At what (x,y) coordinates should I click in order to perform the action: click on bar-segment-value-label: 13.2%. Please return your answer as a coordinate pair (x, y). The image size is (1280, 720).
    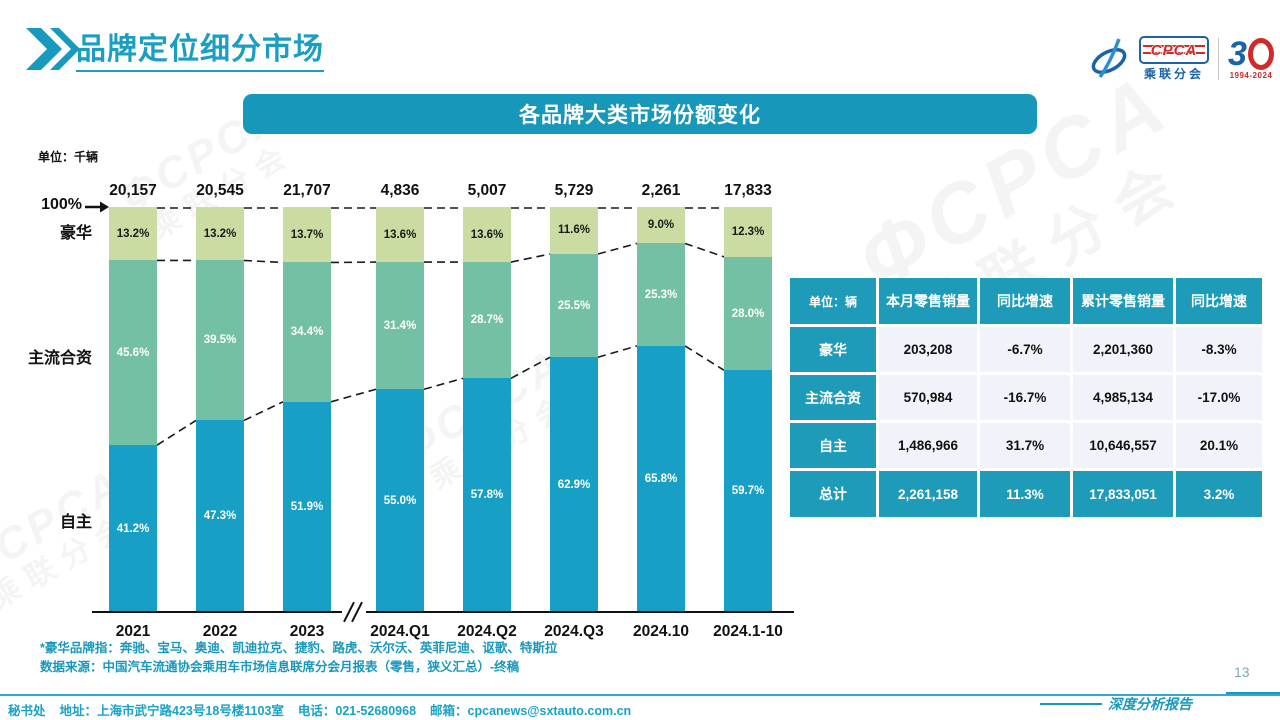
    Looking at the image, I should click on (133, 233).